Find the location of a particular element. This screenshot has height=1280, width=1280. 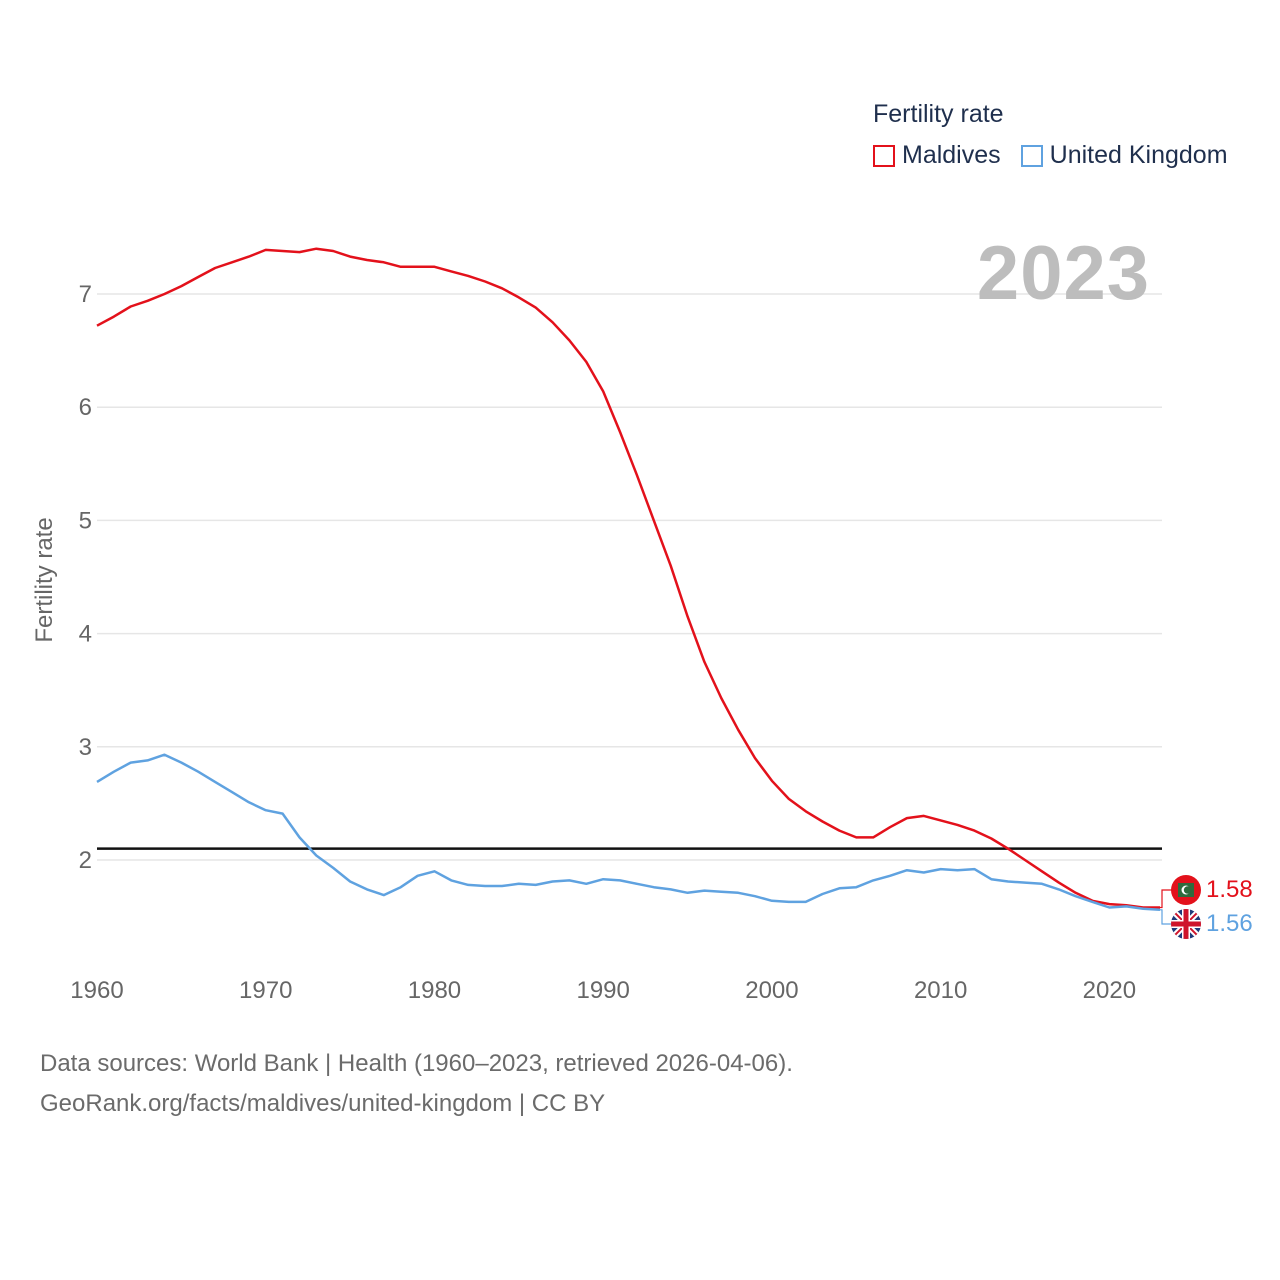

x-tick-label: 2010 is located at coordinates (940, 990).